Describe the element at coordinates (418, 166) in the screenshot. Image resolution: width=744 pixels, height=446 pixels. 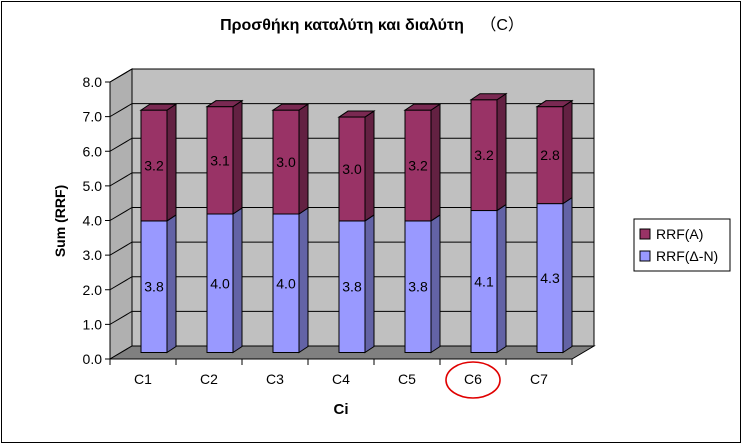
I see `data-label-C5-upper: 3.2` at that location.